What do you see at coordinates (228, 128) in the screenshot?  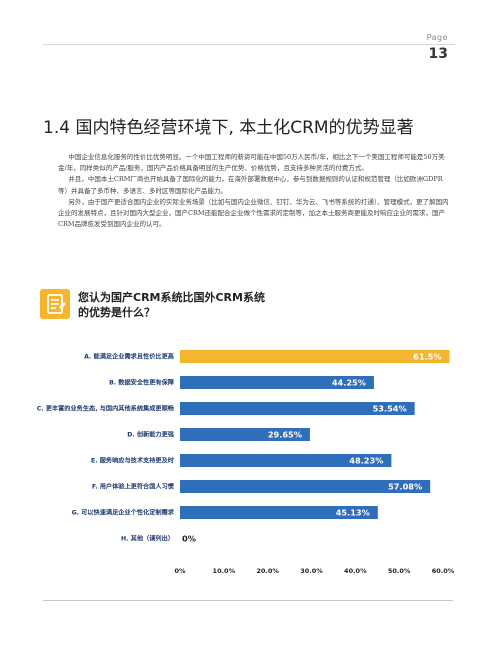 I see `section-title: 1.4 国内特色经营环境下, 本土化CRM的优势显著` at bounding box center [228, 128].